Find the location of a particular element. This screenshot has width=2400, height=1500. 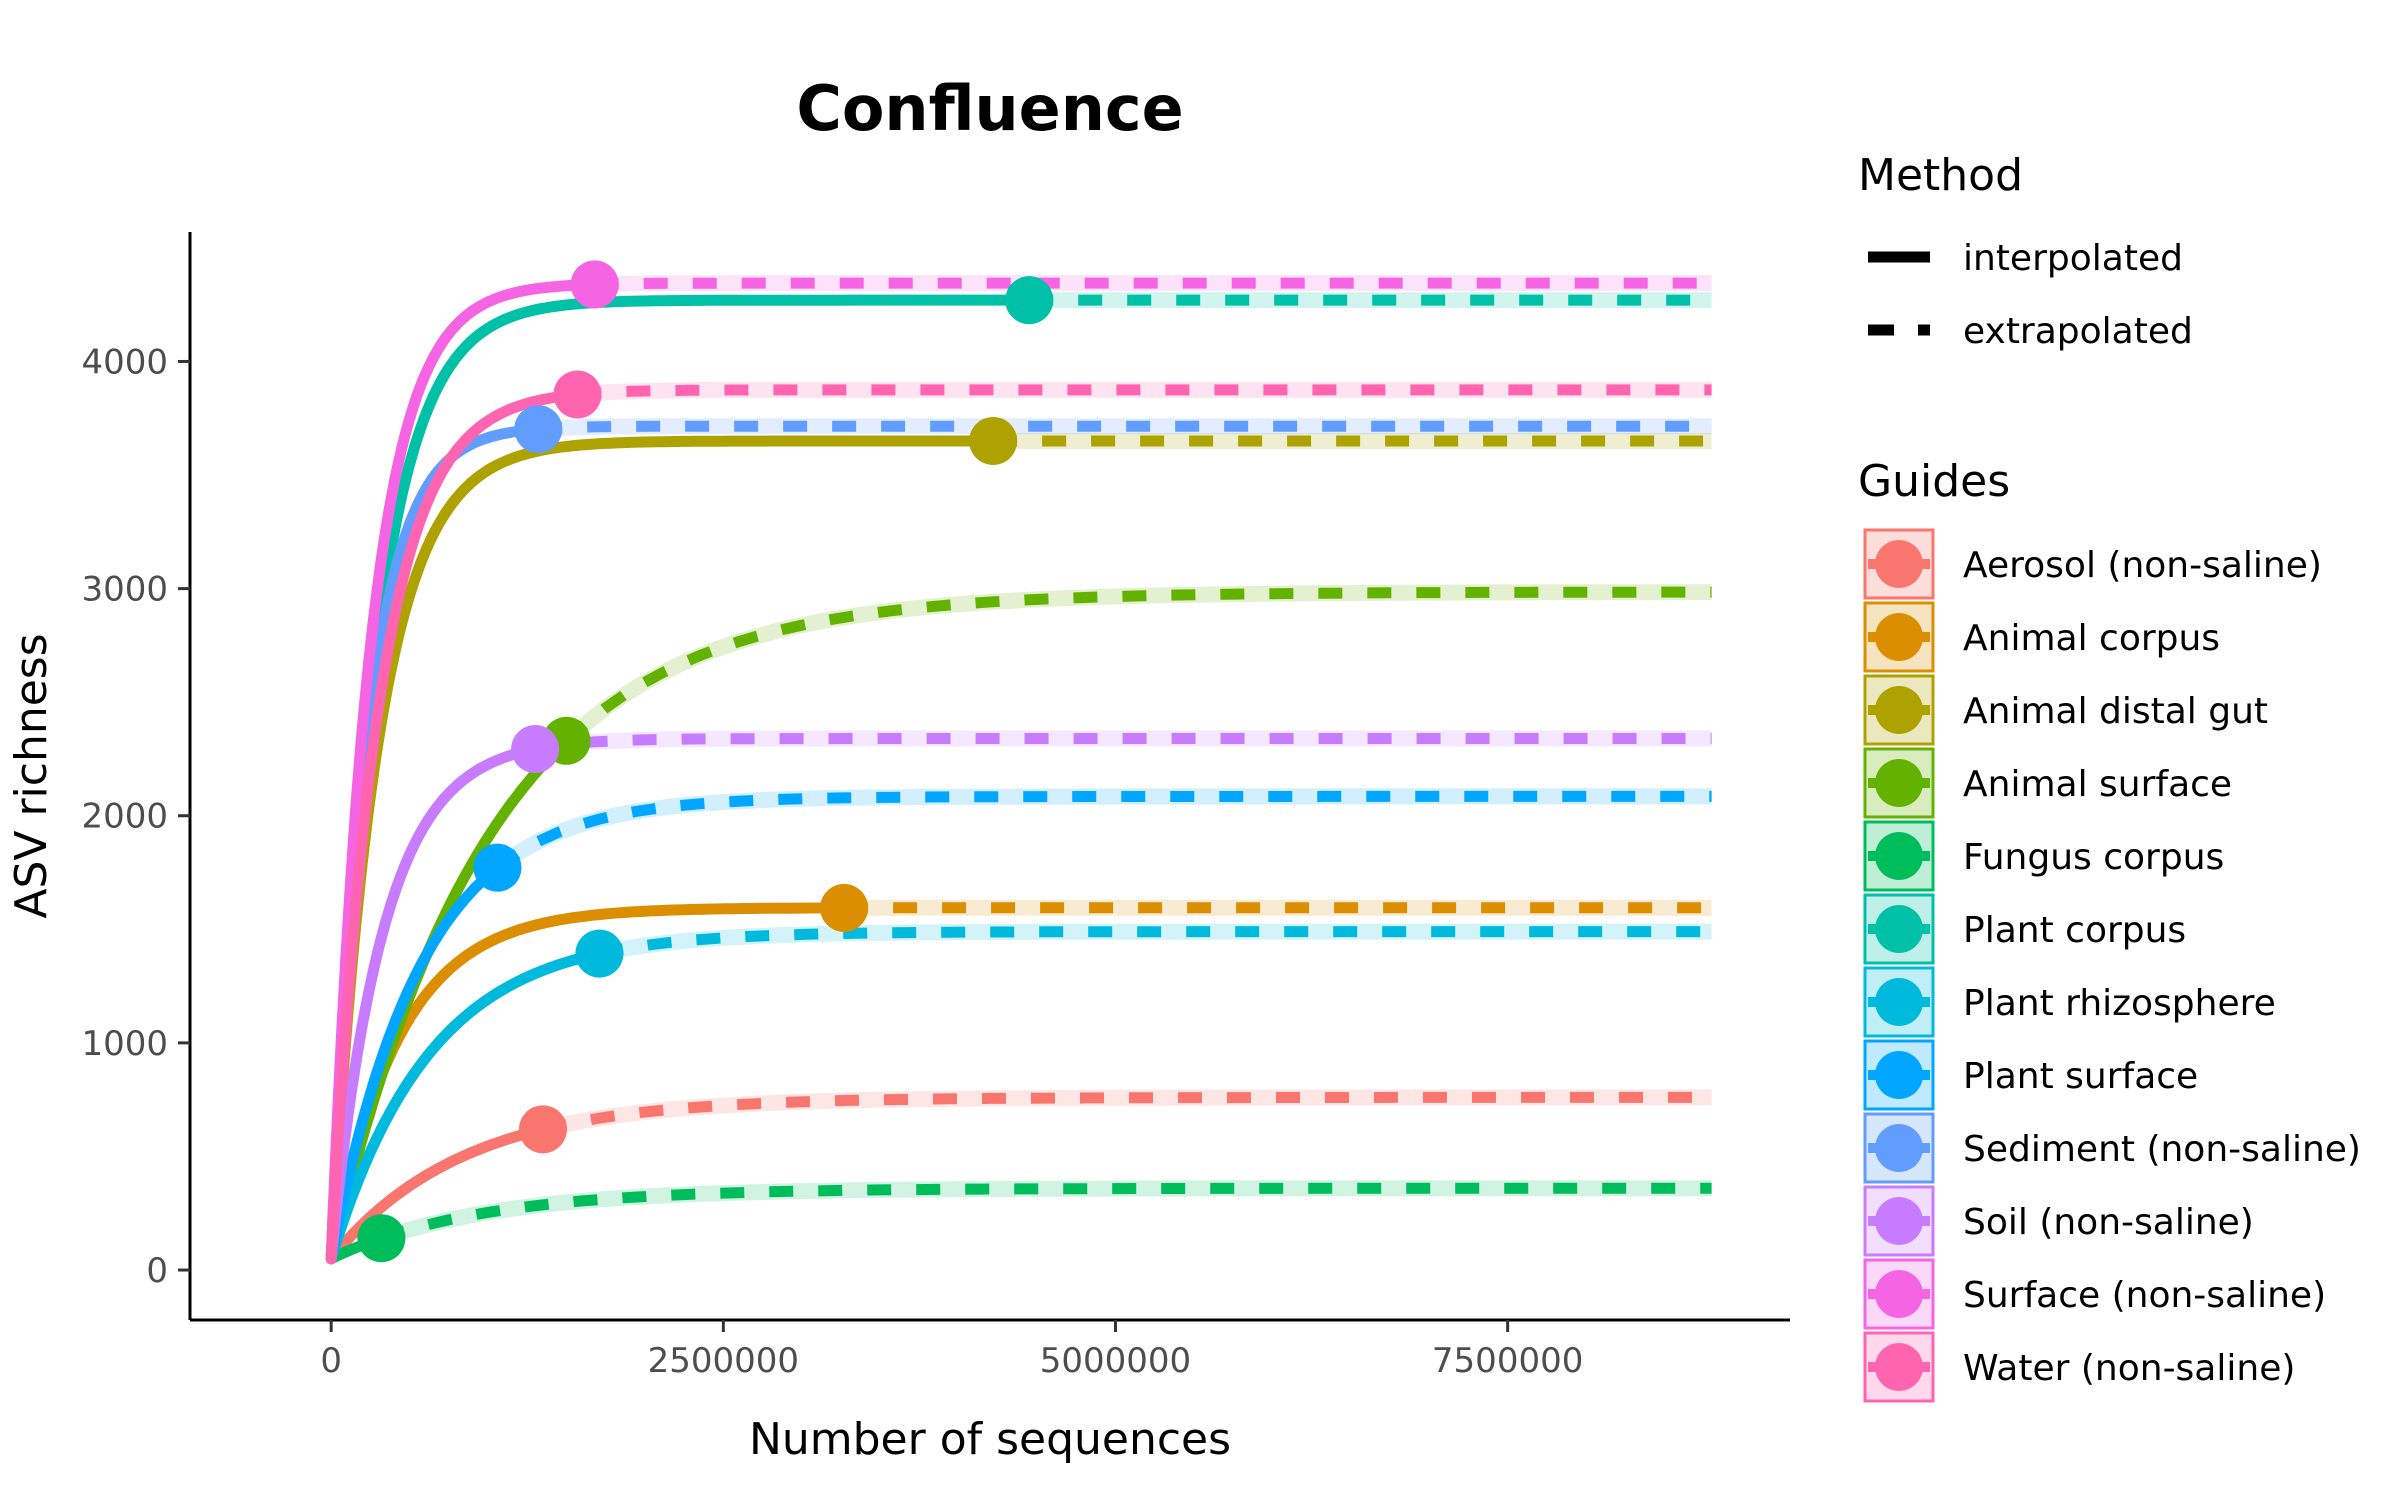

extrapolated-line-water-non-saline is located at coordinates (1144, 392).